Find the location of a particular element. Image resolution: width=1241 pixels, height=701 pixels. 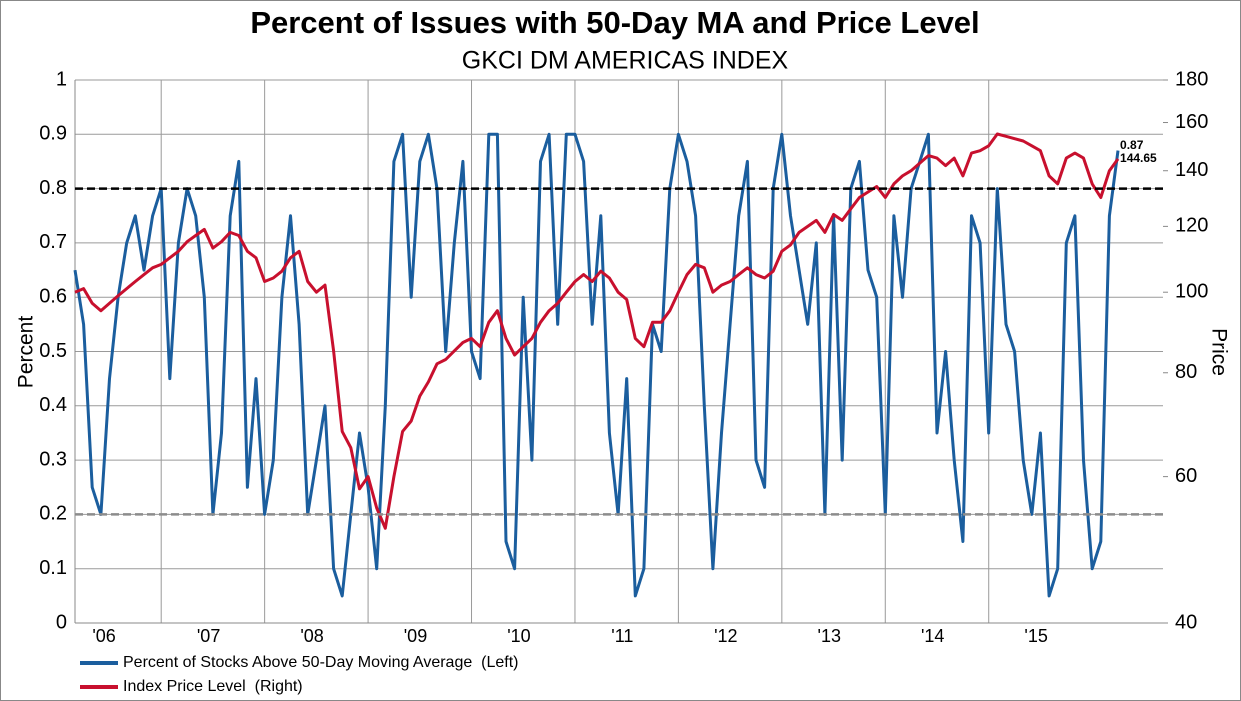

legend-label: Index Price Level (Right) is located at coordinates (213, 686).